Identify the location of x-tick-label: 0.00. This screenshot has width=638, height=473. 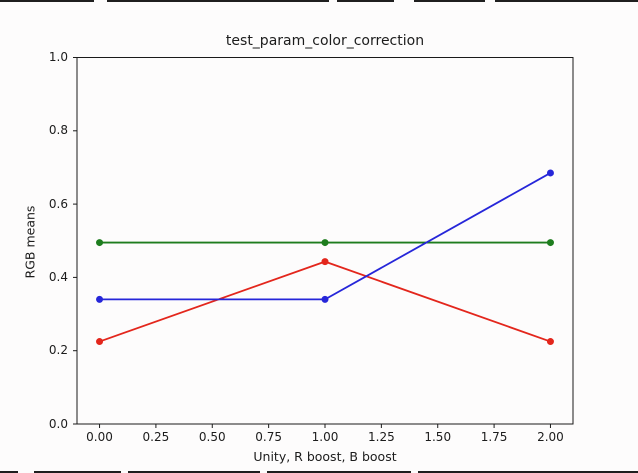
(99, 437).